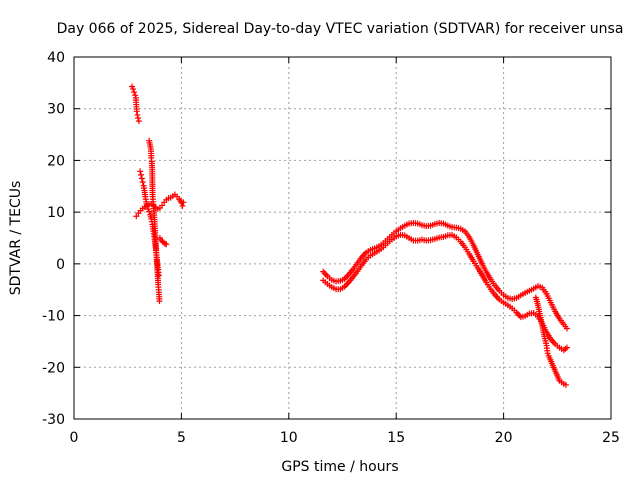  I want to click on y-tick-label: -20, so click(53, 368).